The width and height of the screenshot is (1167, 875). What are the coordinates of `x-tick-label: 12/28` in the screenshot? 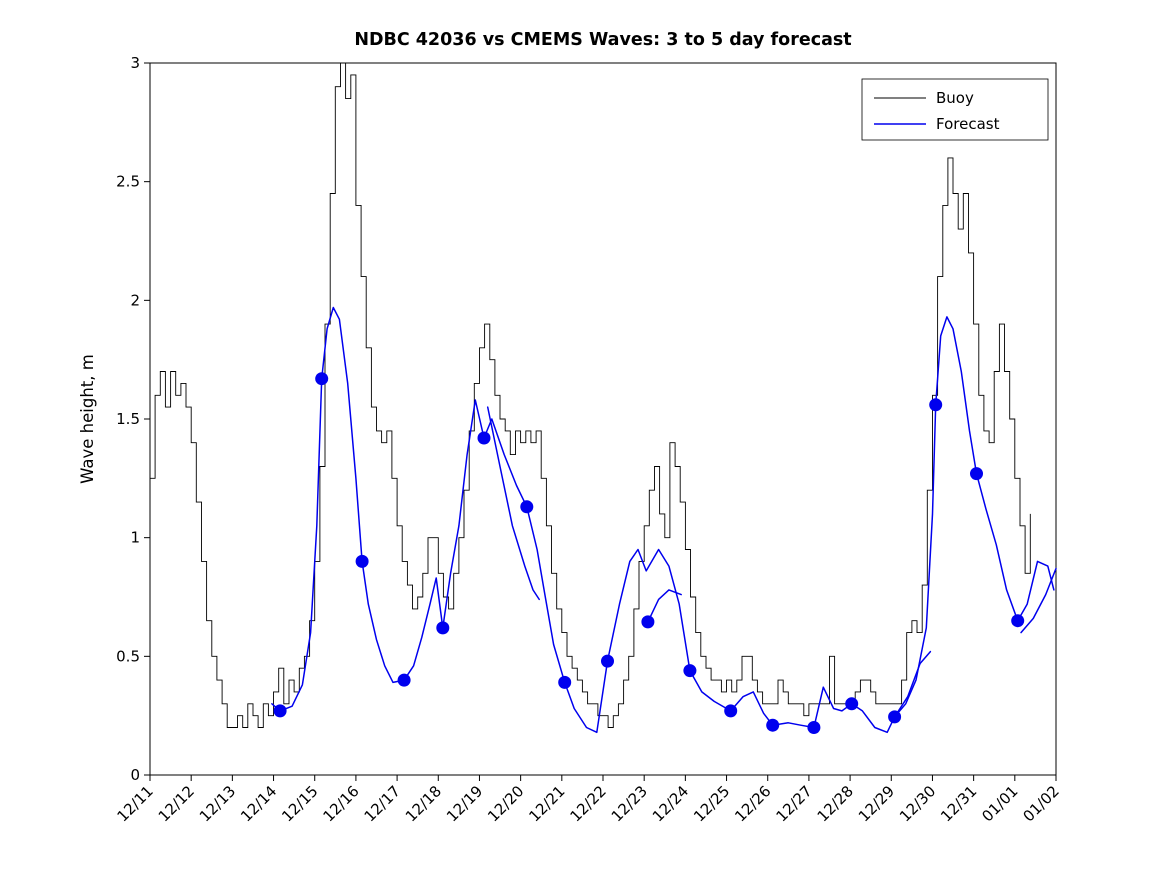 It's located at (835, 803).